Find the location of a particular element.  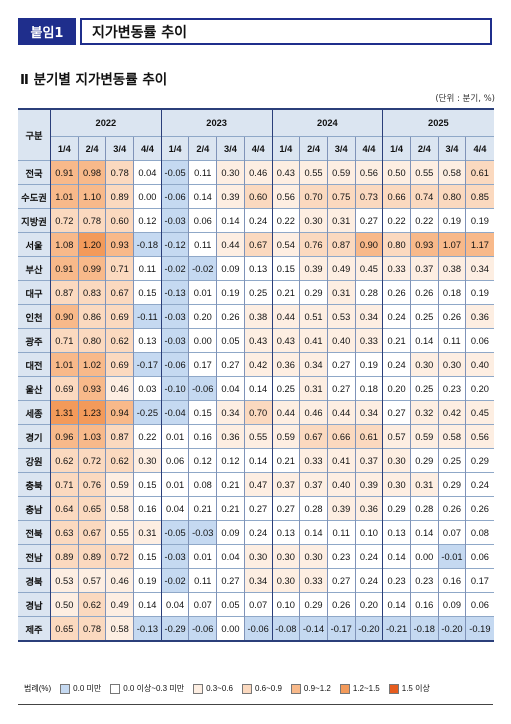

rate-cell: 0.03 is located at coordinates (147, 388).